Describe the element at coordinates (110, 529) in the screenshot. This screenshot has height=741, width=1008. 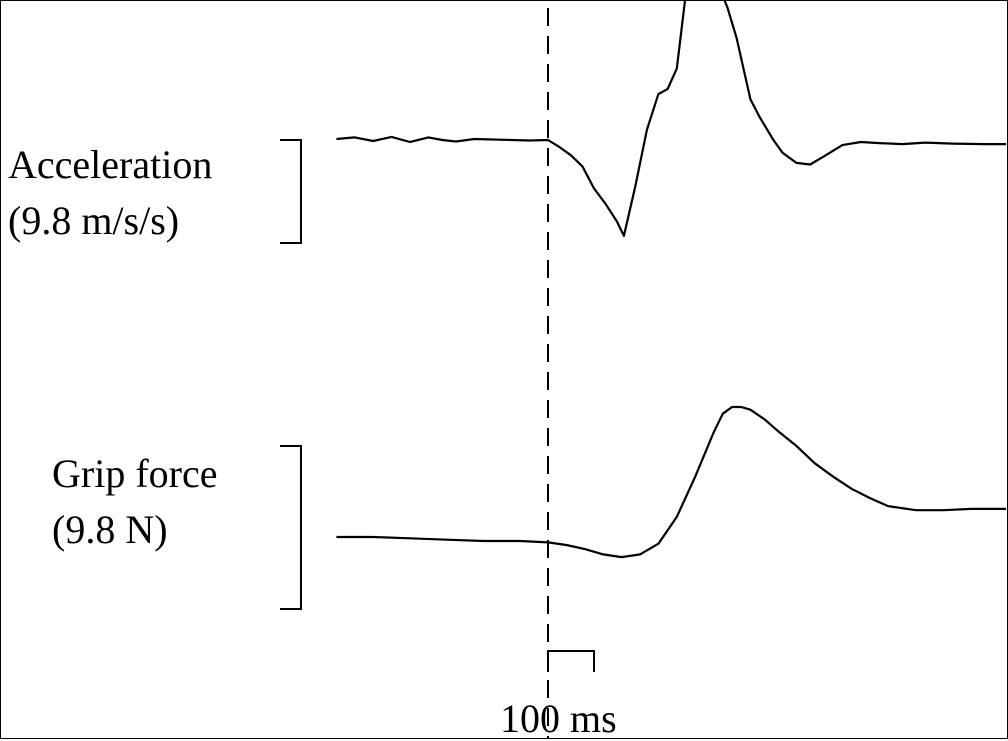
I see `grip-force-scale-label: (9.8 N)` at that location.